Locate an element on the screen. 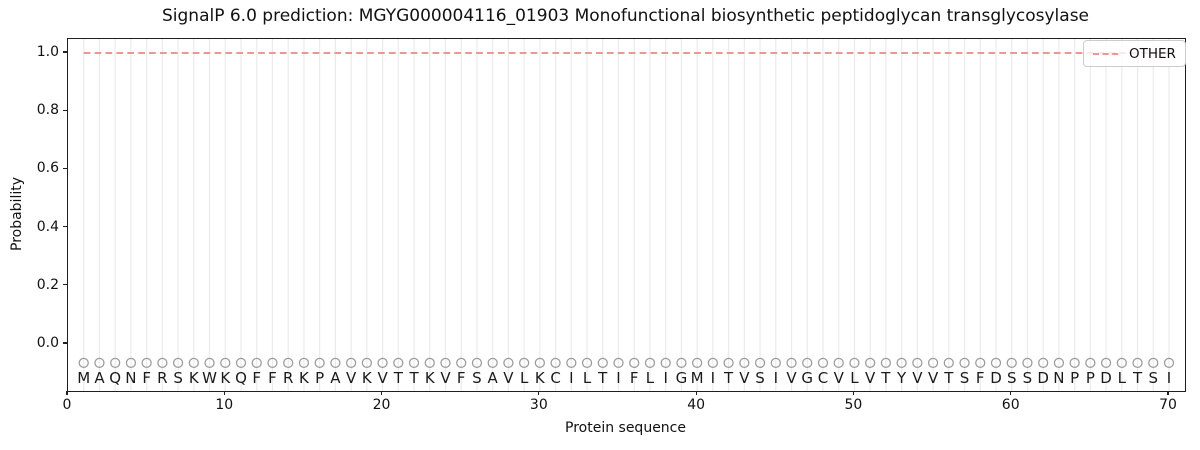 Image resolution: width=1200 pixels, height=450 pixels. legend-label-other: OTHER is located at coordinates (1152, 53).